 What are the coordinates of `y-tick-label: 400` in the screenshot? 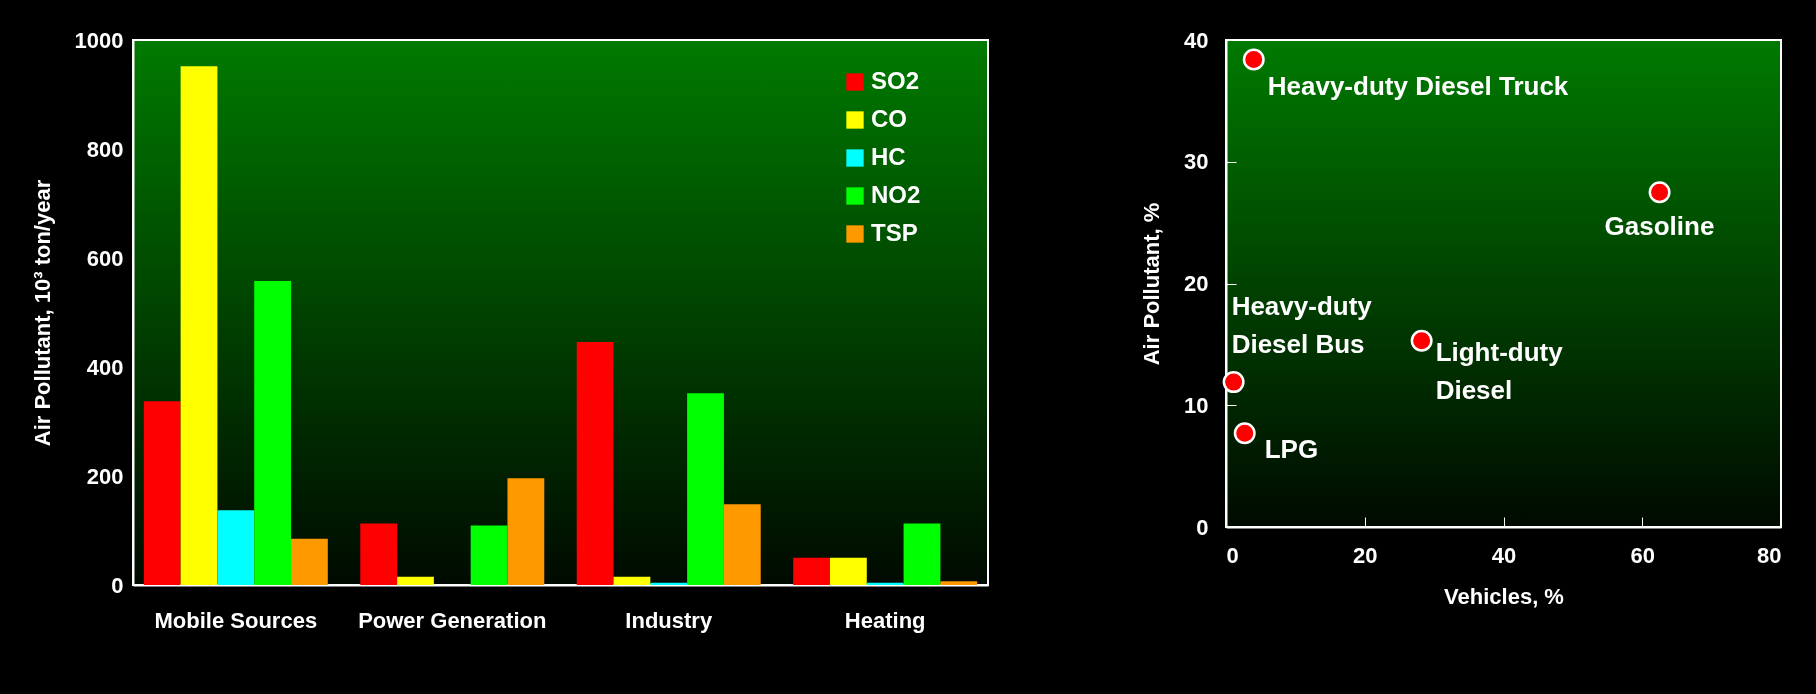 It's located at (105, 367).